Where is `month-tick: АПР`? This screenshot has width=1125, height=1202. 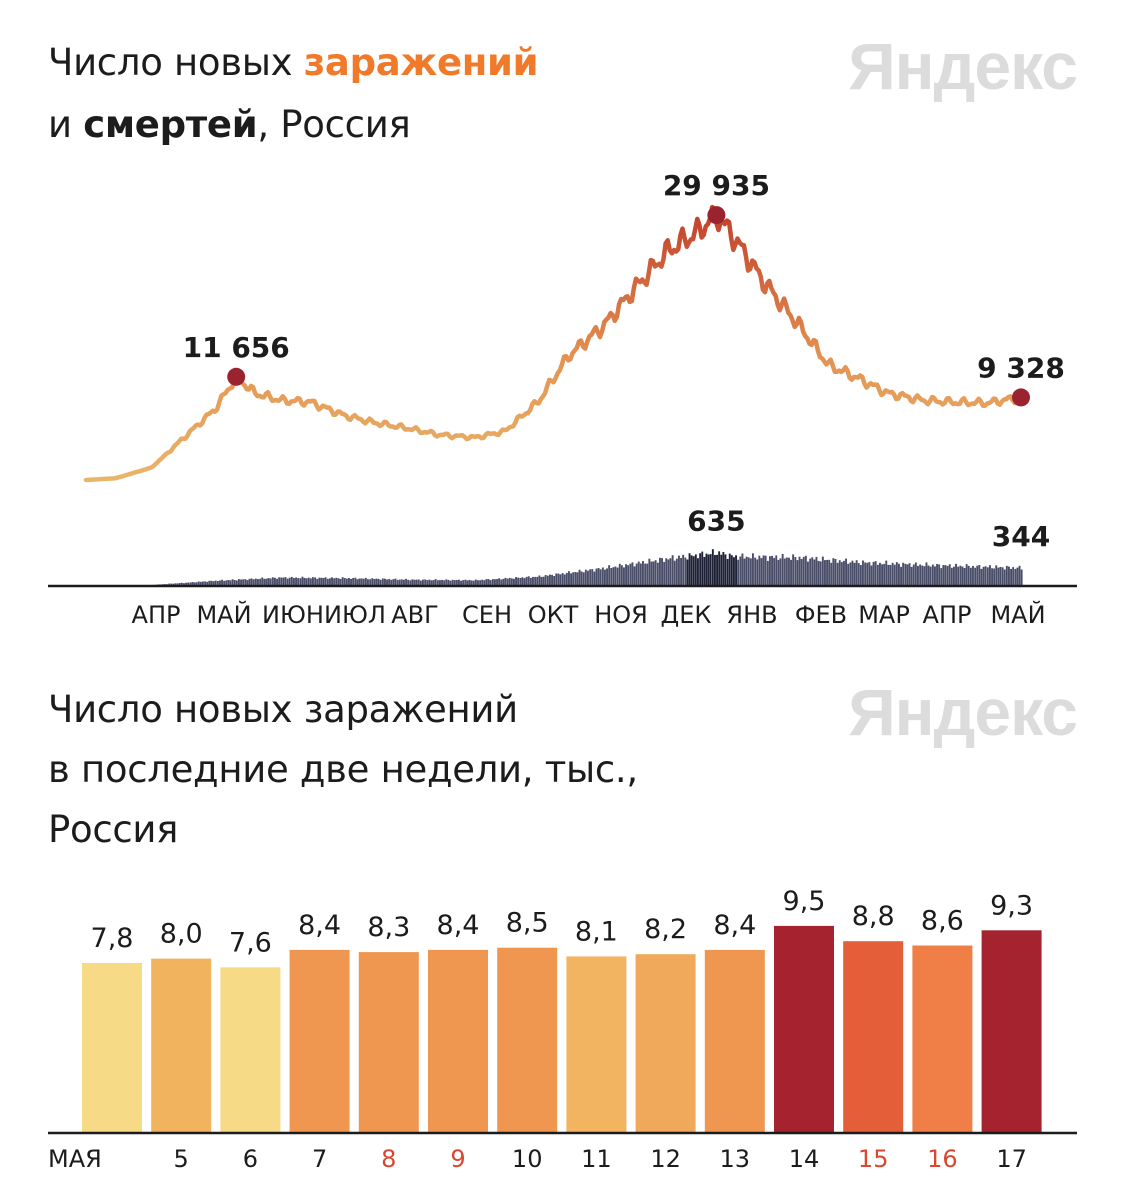
month-tick: АПР is located at coordinates (947, 615).